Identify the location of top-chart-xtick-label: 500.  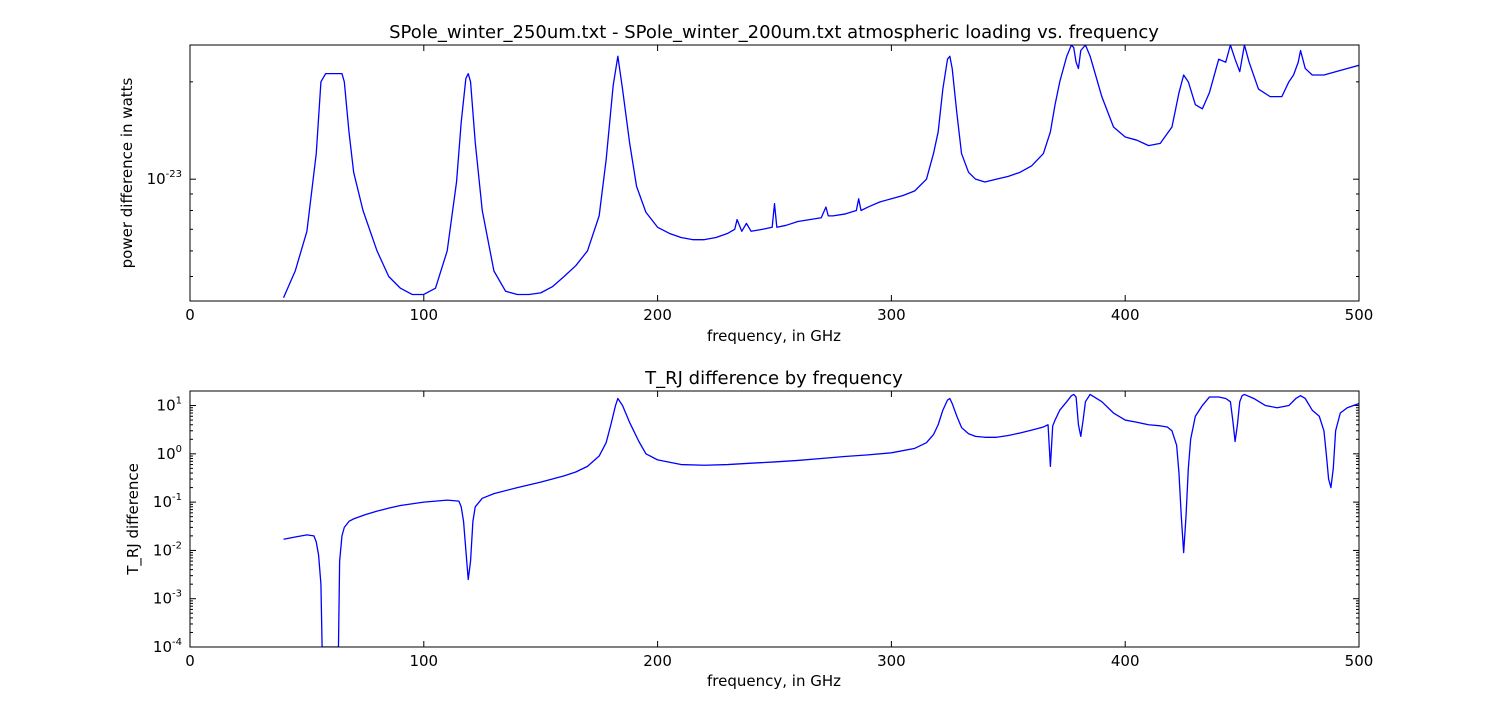
(1359, 315).